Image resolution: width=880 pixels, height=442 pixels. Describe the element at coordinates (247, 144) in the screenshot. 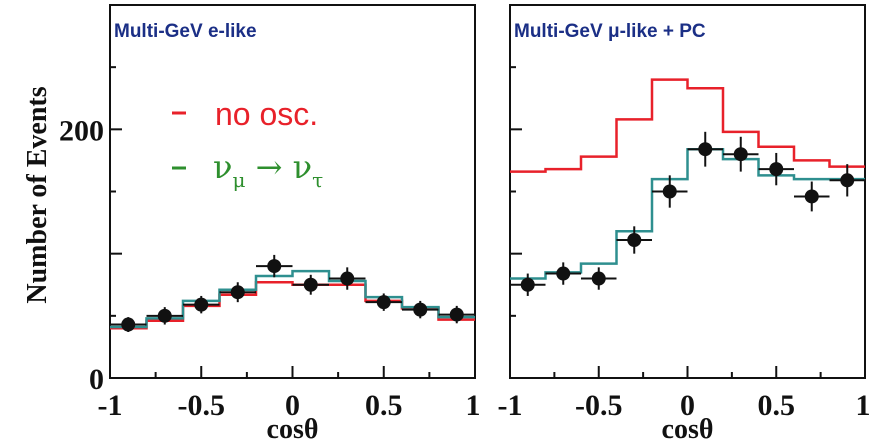

I see `legend: no osc. νμ → ντ` at that location.